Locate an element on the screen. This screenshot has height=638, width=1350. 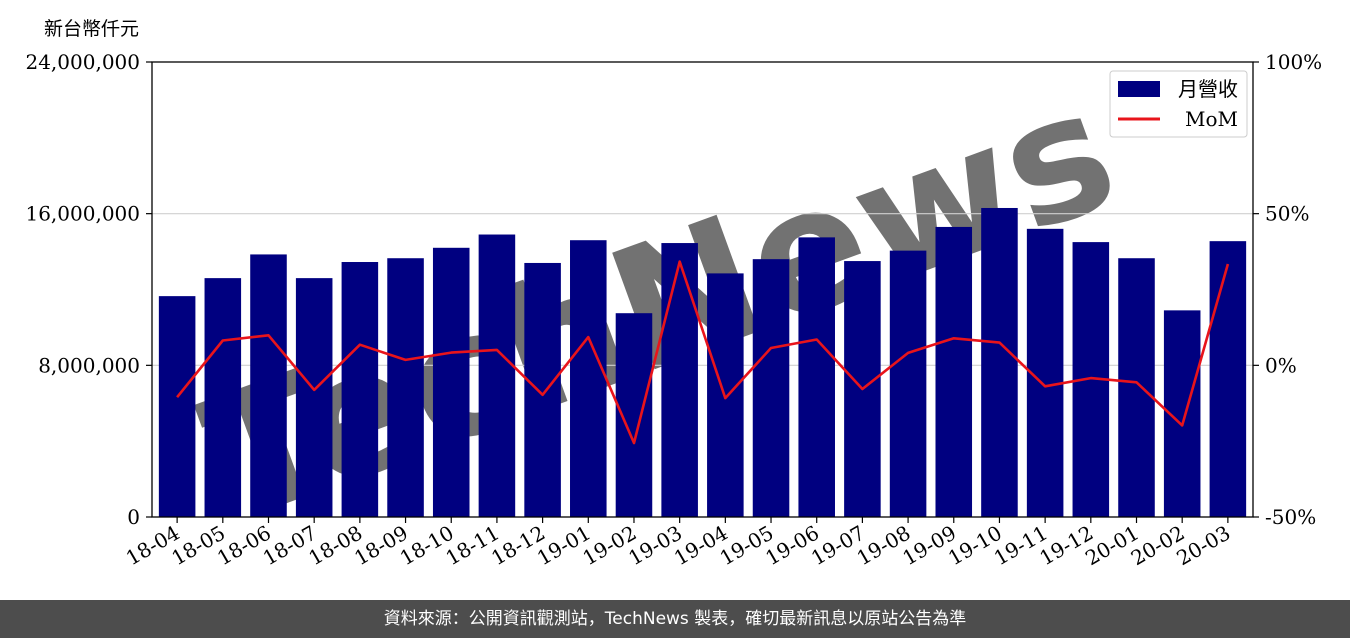
left-tick-label: 0 is located at coordinates (133, 517).